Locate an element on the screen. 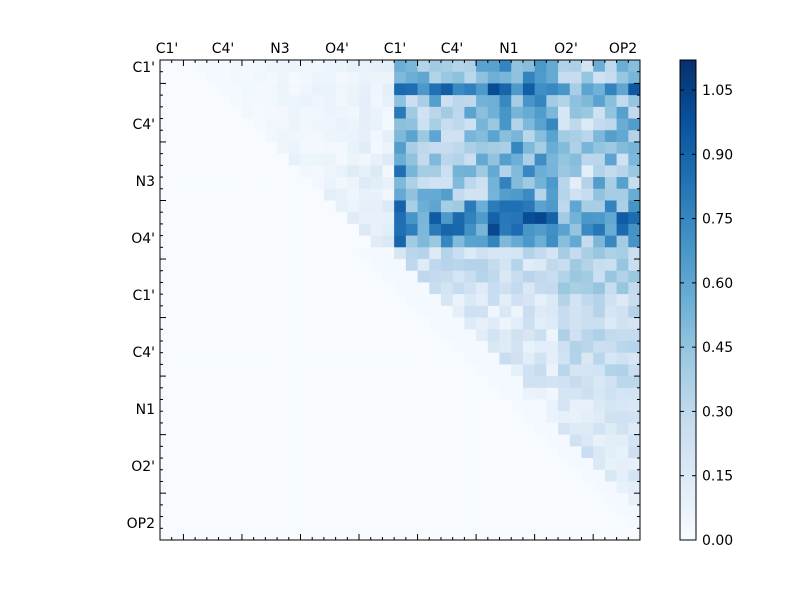 The width and height of the screenshot is (800, 600). colorbar-ticks: 0.000.150.300.450.600.750.901.05 is located at coordinates (706, 316).